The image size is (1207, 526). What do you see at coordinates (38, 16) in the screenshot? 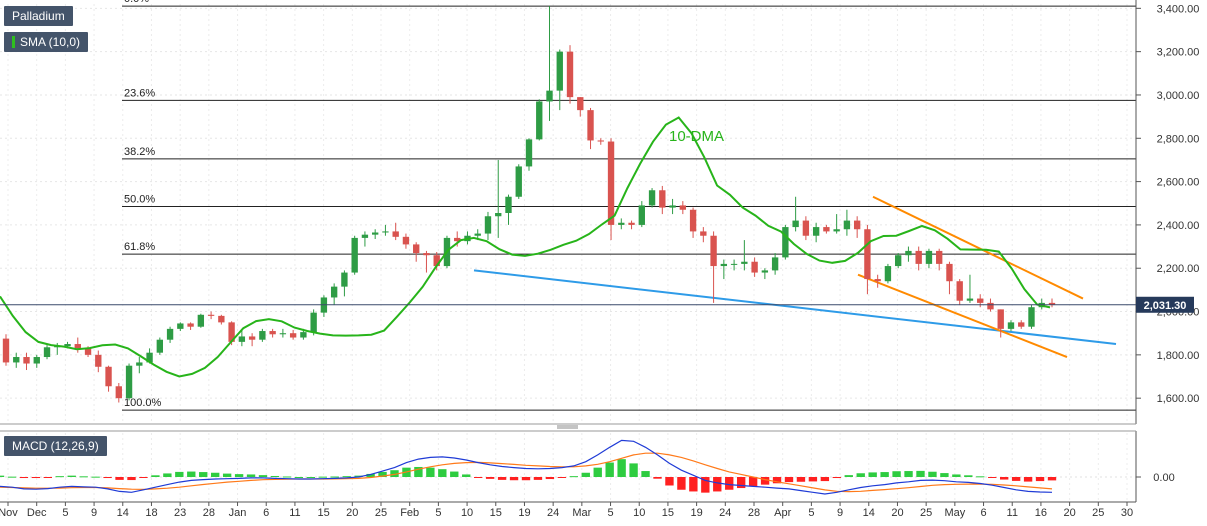
I see `instrument-label: Palladium` at bounding box center [38, 16].